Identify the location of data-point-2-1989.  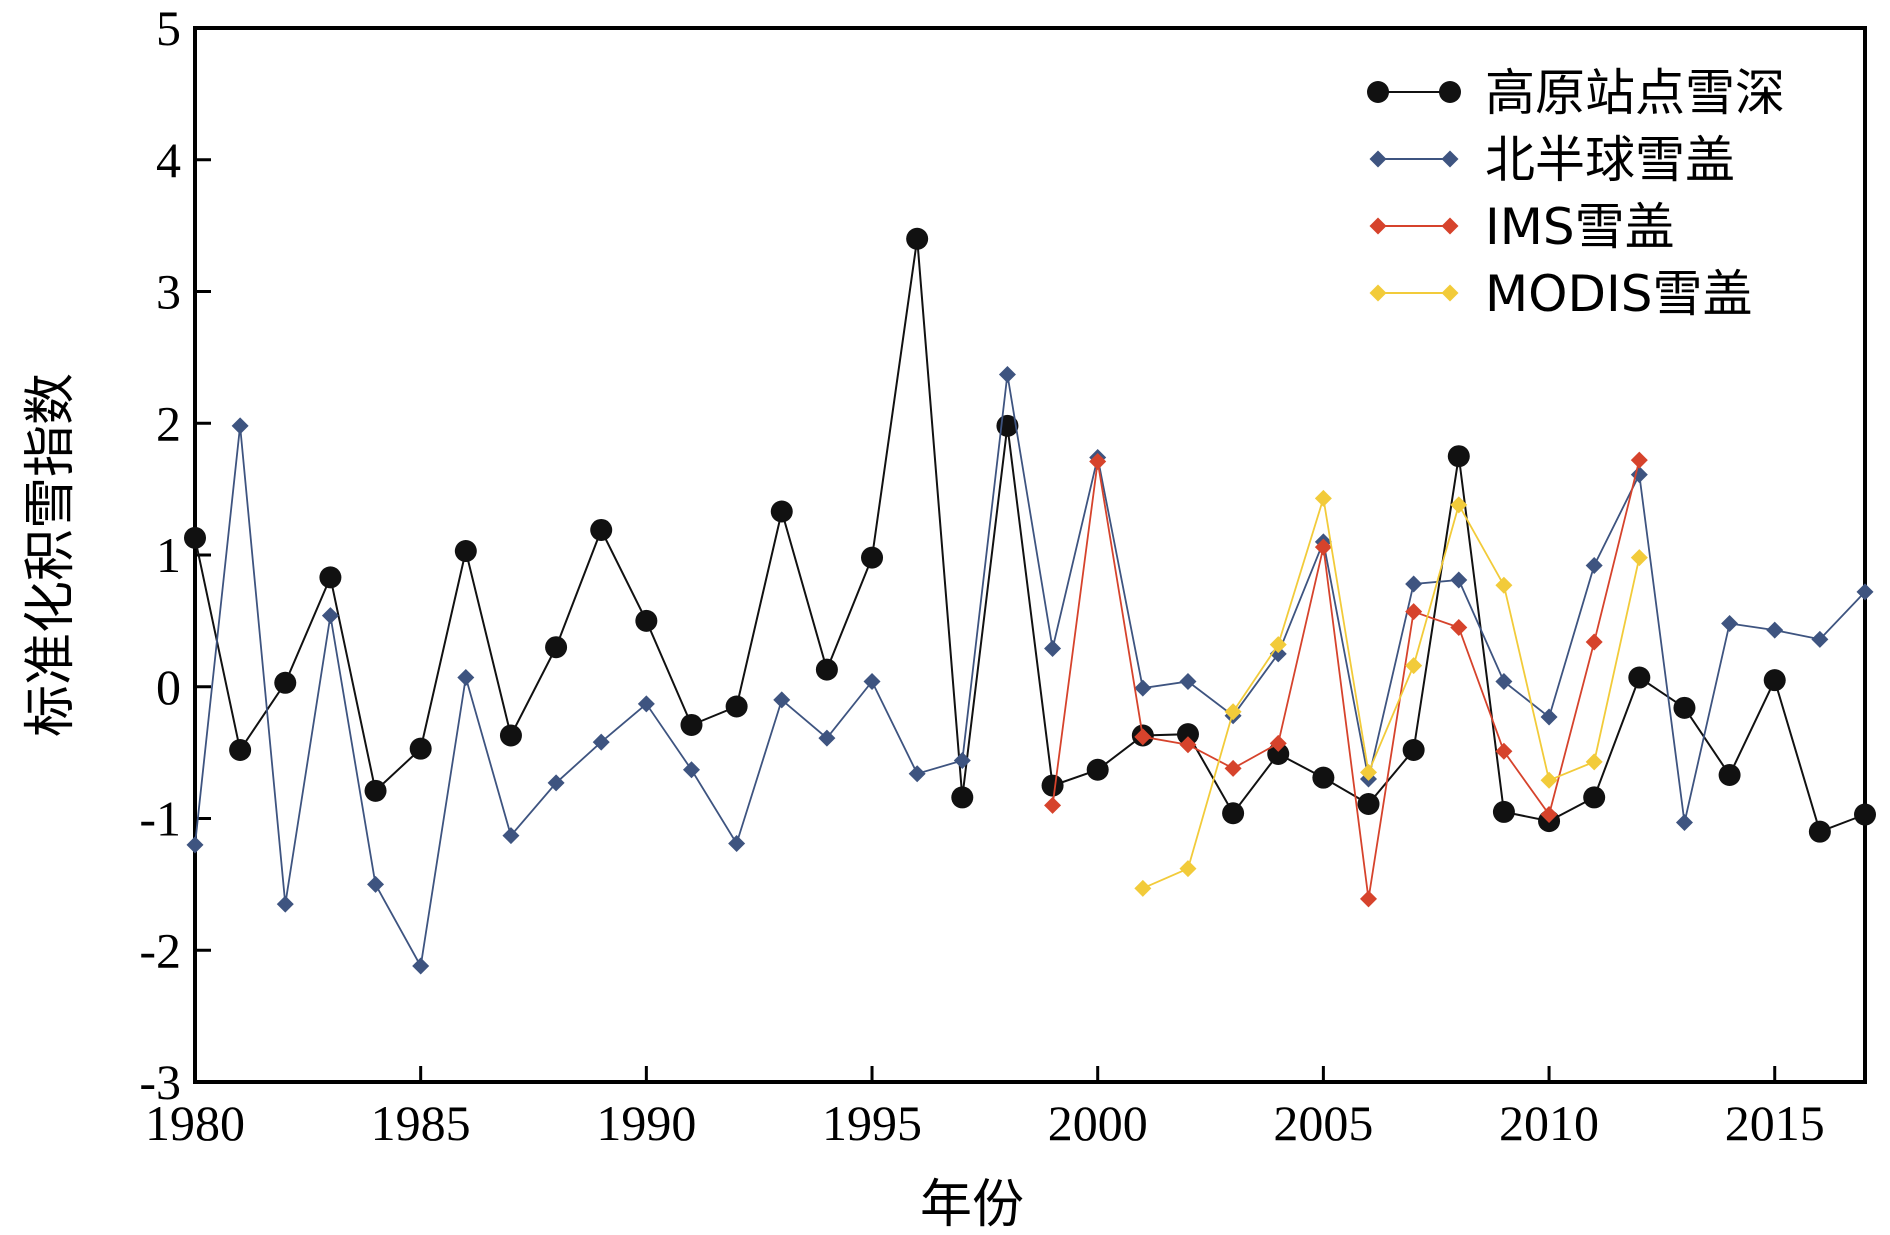
(601, 742).